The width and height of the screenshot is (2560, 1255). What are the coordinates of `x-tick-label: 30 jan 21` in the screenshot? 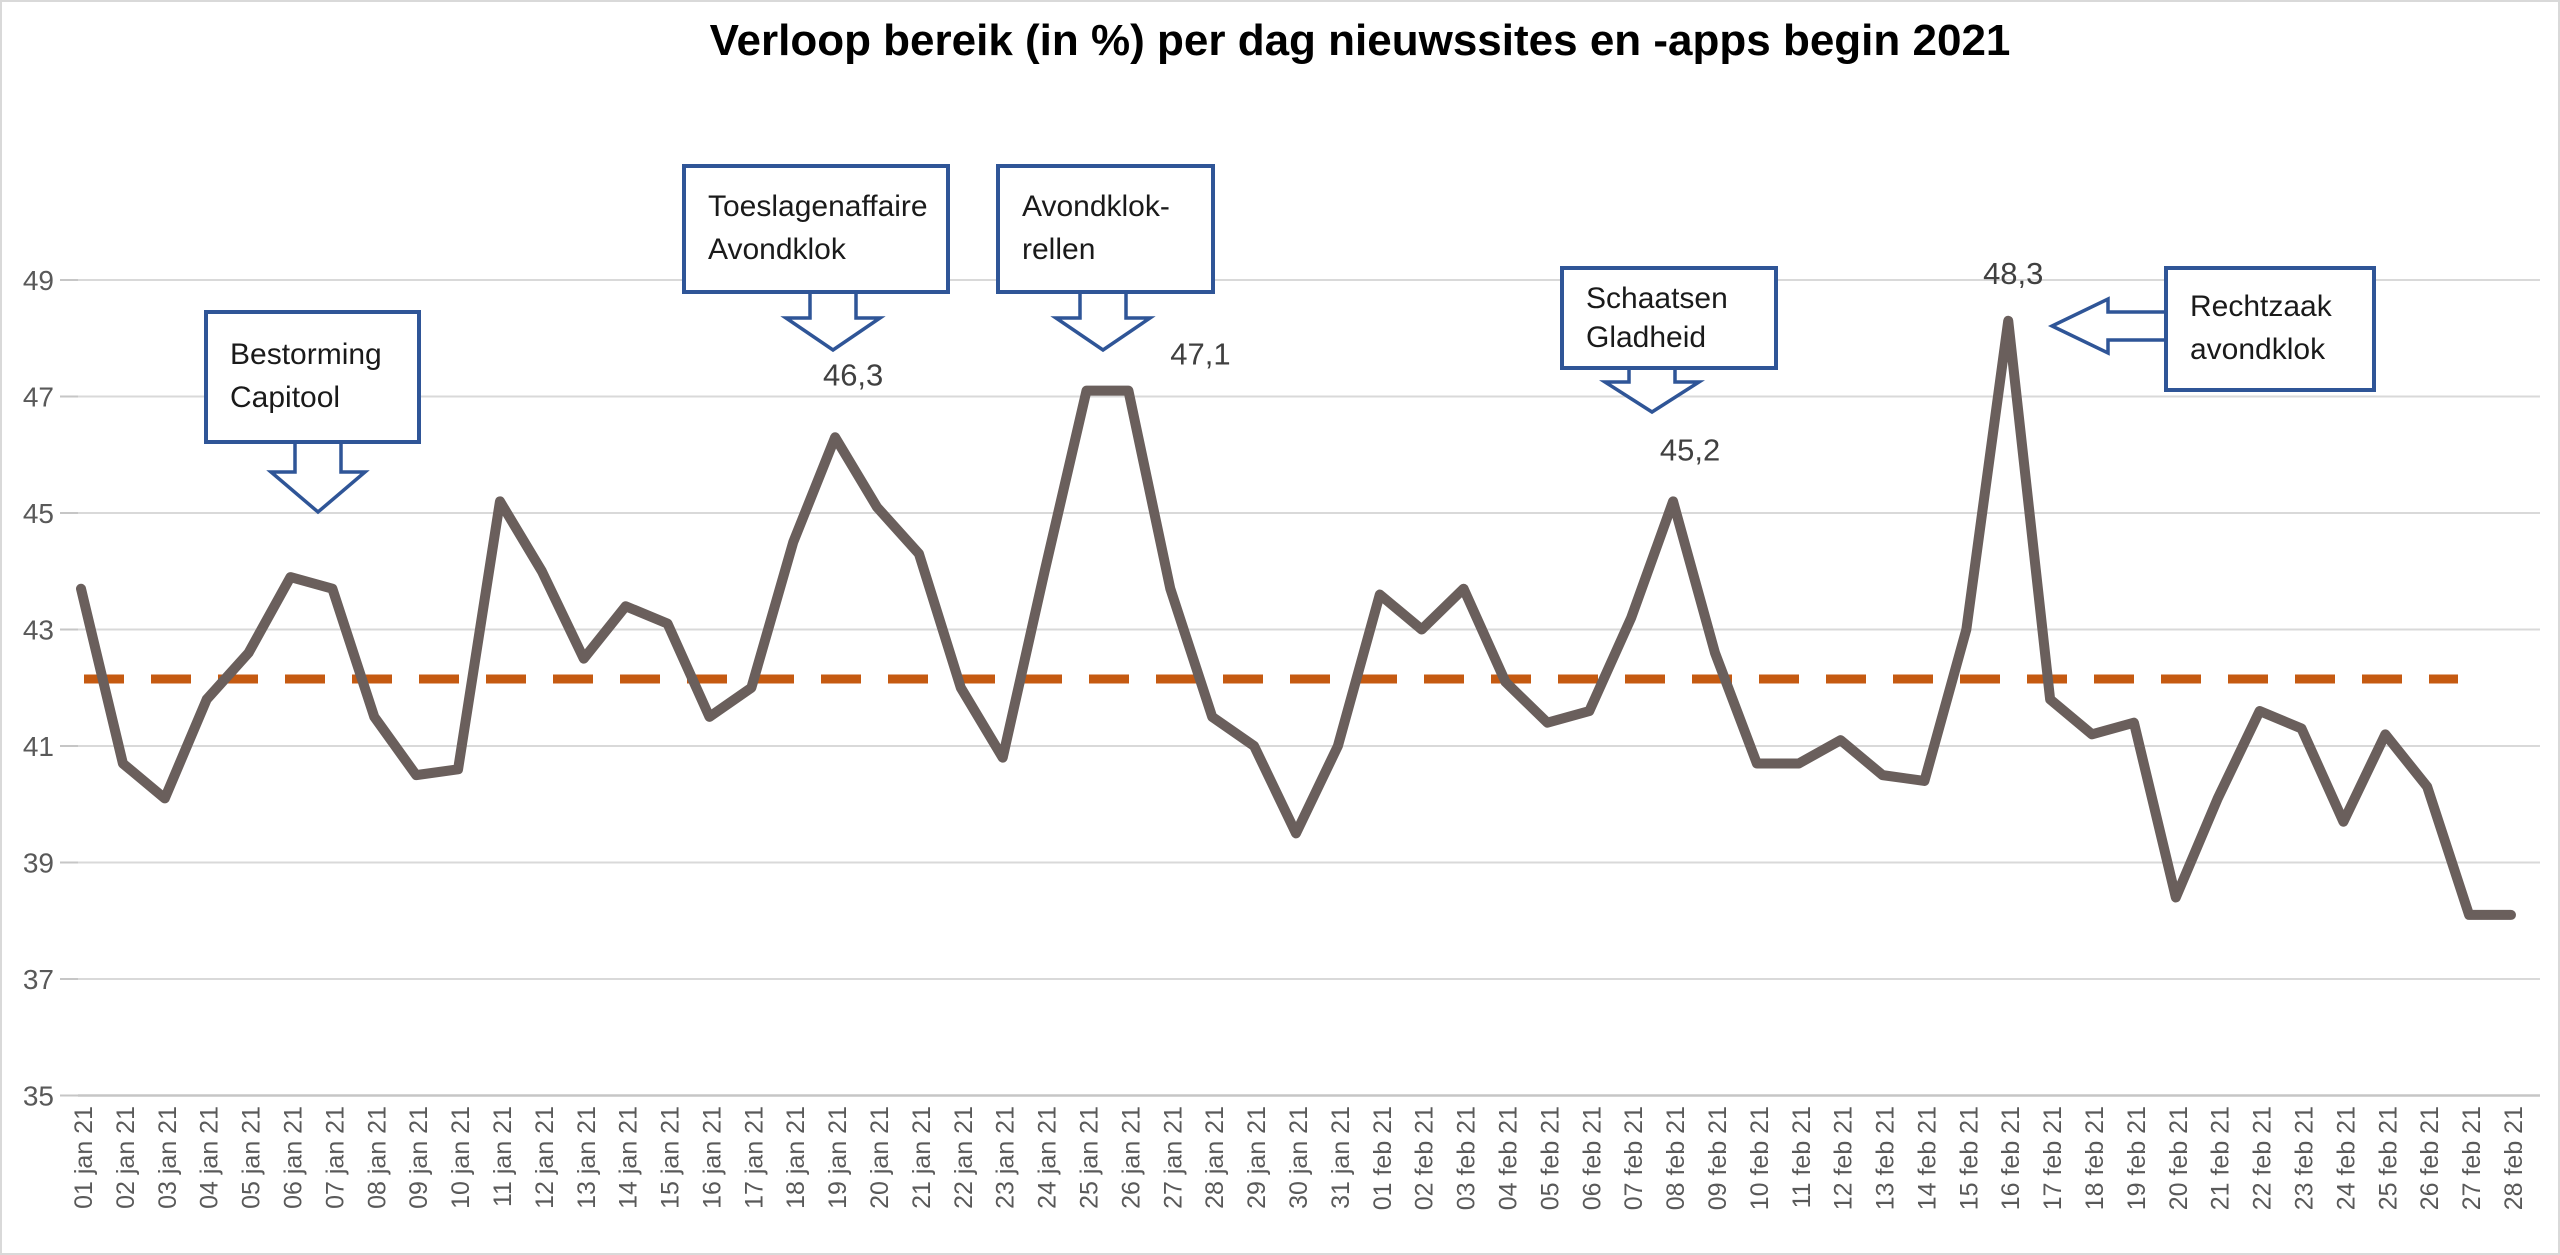 It's located at (1299, 1157).